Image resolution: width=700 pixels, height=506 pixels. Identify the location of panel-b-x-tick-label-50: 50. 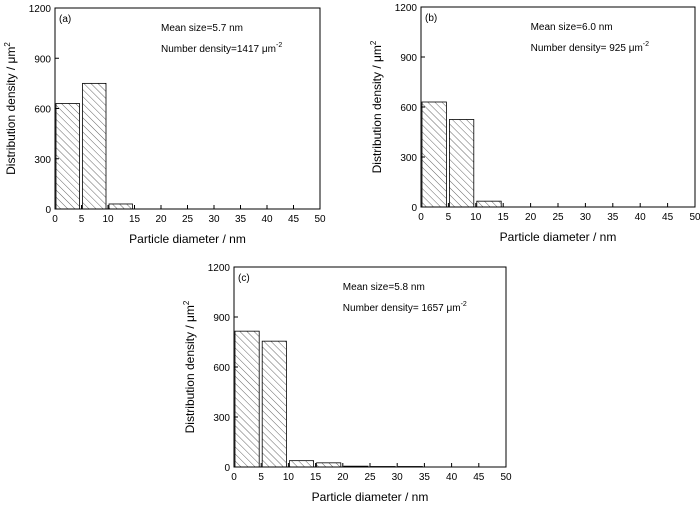
(694, 217).